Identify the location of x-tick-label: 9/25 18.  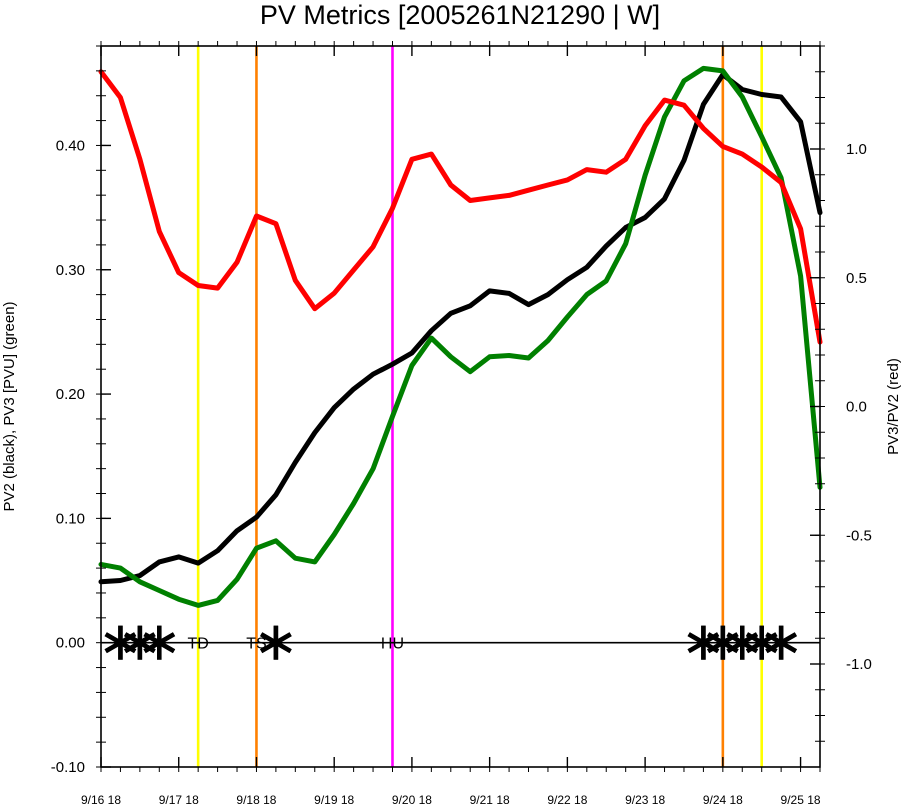
(801, 799).